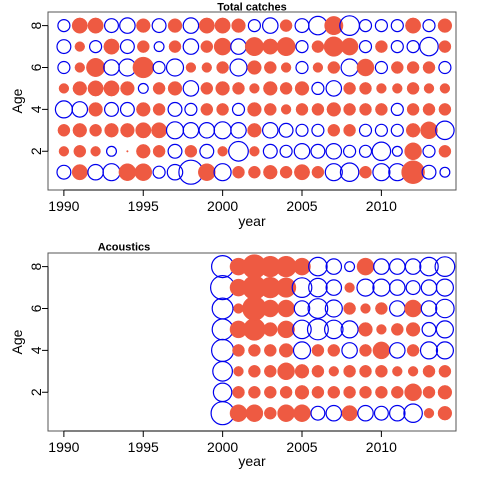 This screenshot has width=480, height=480. I want to click on x-tick-label: 1990, so click(63, 447).